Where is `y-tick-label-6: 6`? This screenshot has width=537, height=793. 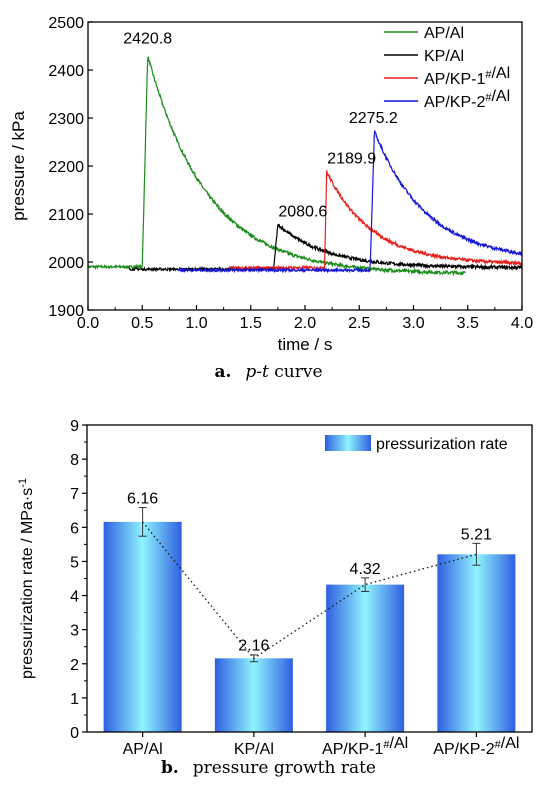
y-tick-label-6: 6 is located at coordinates (74, 528).